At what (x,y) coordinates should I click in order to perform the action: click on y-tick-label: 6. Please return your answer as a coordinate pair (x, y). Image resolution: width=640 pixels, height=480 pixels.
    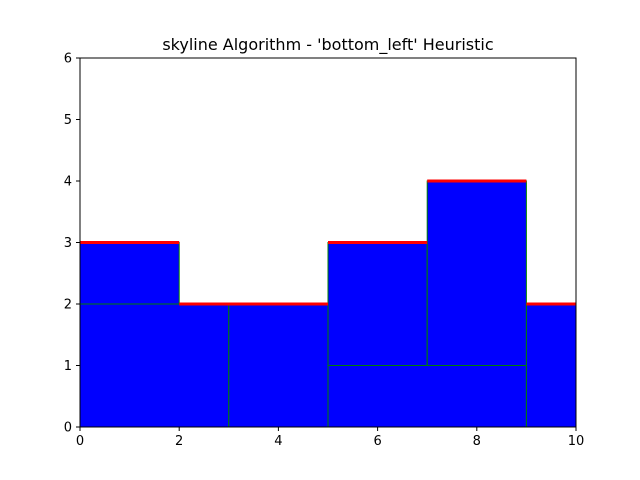
    Looking at the image, I should click on (68, 59).